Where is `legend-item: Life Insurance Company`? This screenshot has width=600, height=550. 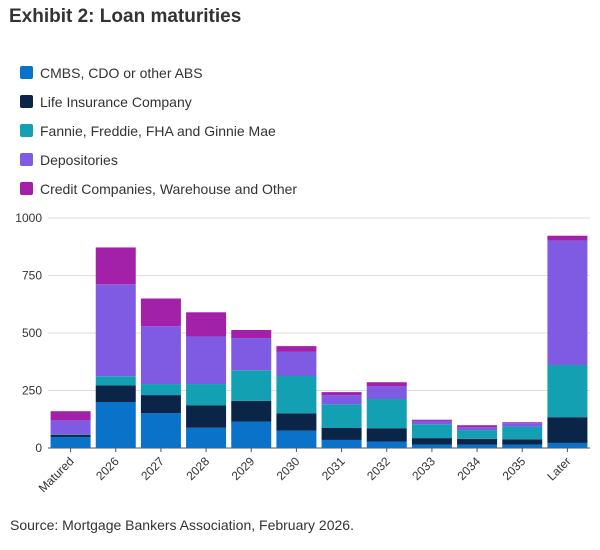 legend-item: Life Insurance Company is located at coordinates (158, 101).